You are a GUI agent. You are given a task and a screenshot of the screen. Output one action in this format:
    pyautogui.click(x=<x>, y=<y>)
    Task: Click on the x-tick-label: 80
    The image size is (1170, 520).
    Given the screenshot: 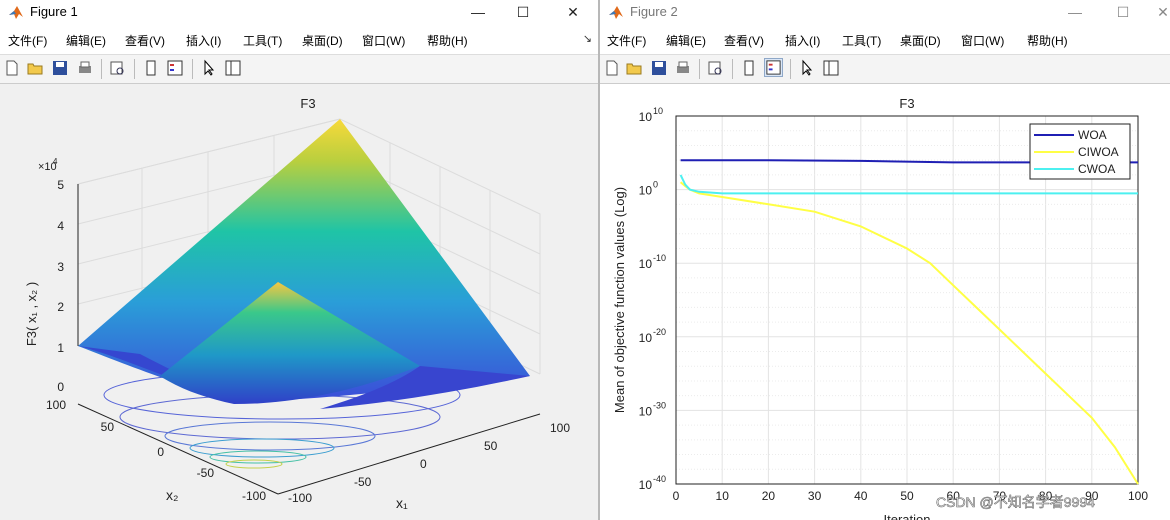 What is the action you would take?
    pyautogui.click(x=1046, y=496)
    